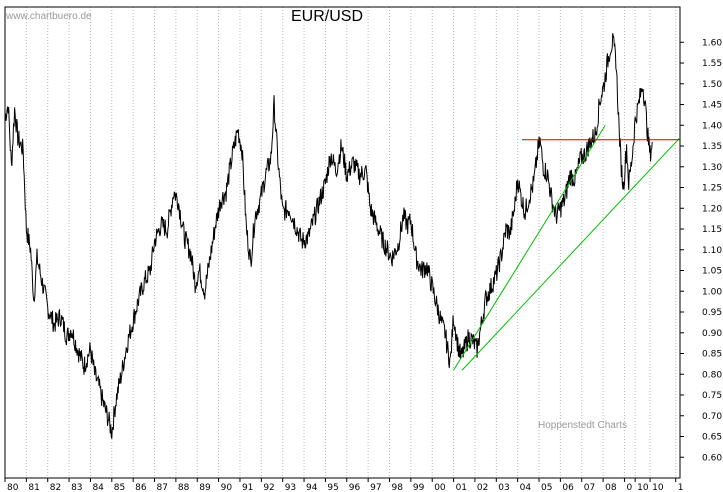  Describe the element at coordinates (184, 487) in the screenshot. I see `x-tick-label-8: 88` at that location.